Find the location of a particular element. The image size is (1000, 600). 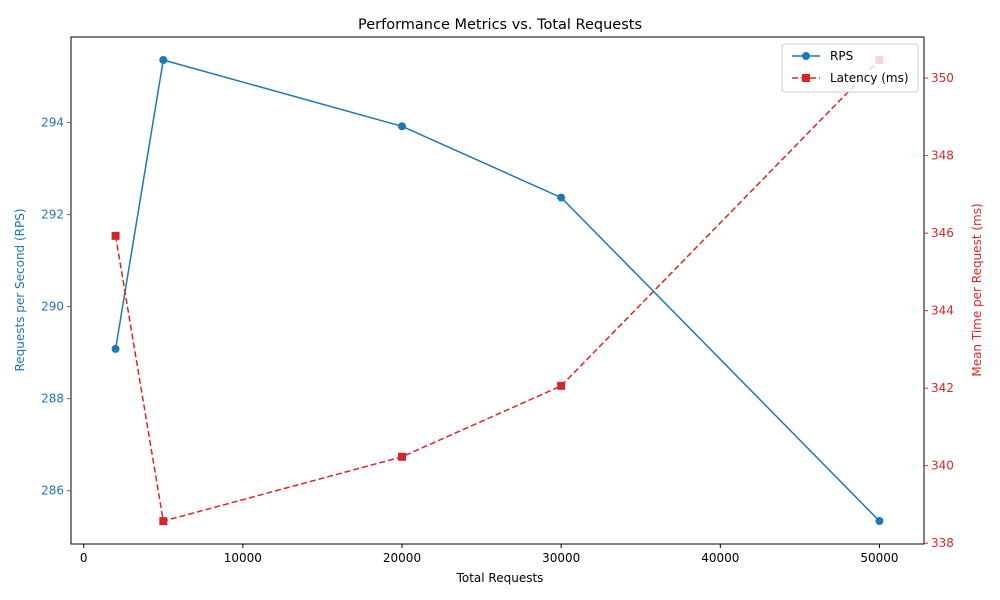

left-y-tick-label: 290 is located at coordinates (52, 307).